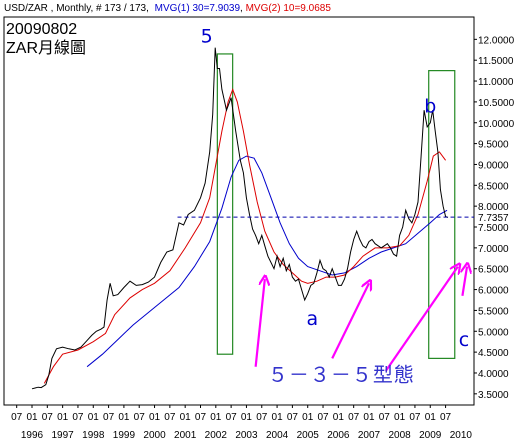 This screenshot has height=443, width=521. Describe the element at coordinates (496, 124) in the screenshot. I see `y-tick-label: 10.0000` at that location.